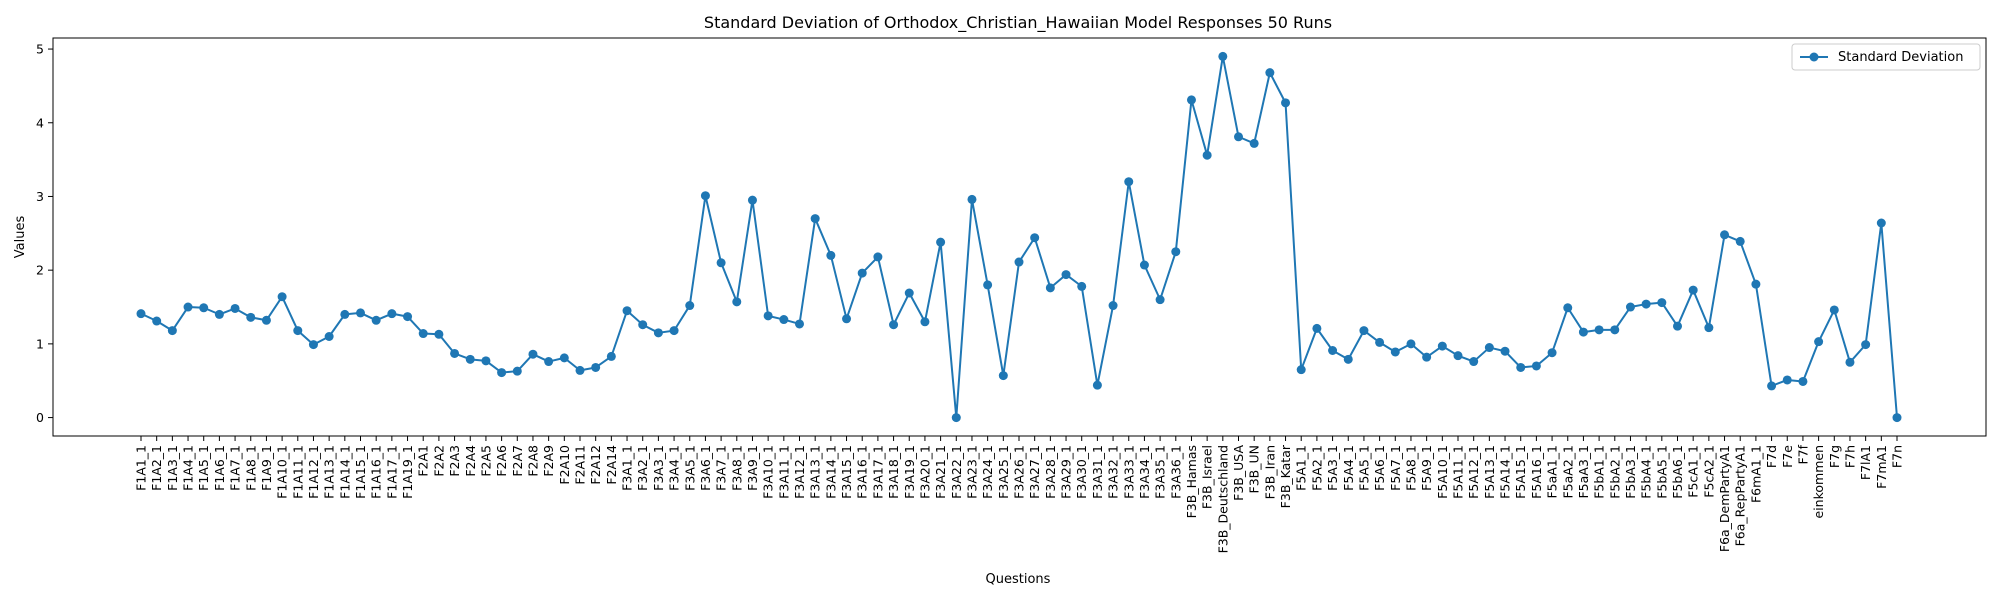 This screenshot has height=600, width=2000. Describe the element at coordinates (1222, 499) in the screenshot. I see `x-tick-label: F3B_Deutschland` at that location.